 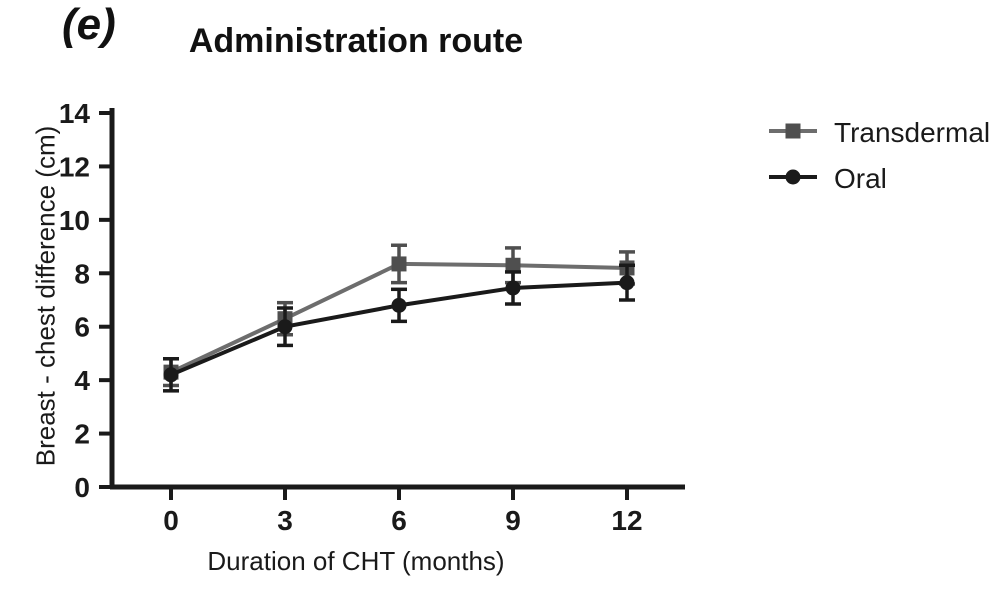 What do you see at coordinates (860, 178) in the screenshot?
I see `legend-label-oral: Oral` at bounding box center [860, 178].